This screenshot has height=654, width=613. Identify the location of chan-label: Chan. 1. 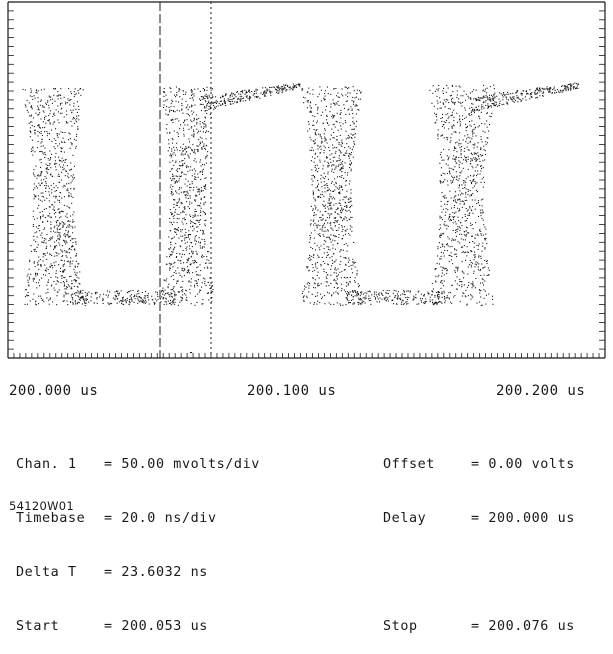
(46, 464).